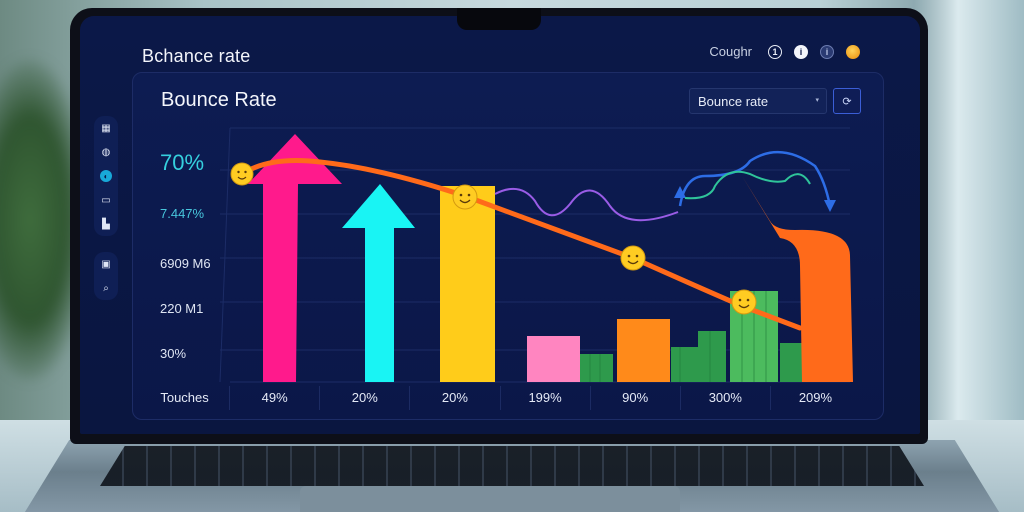 Image resolution: width=1024 pixels, height=512 pixels. I want to click on metric-select: Bounce rate ▾, so click(758, 101).